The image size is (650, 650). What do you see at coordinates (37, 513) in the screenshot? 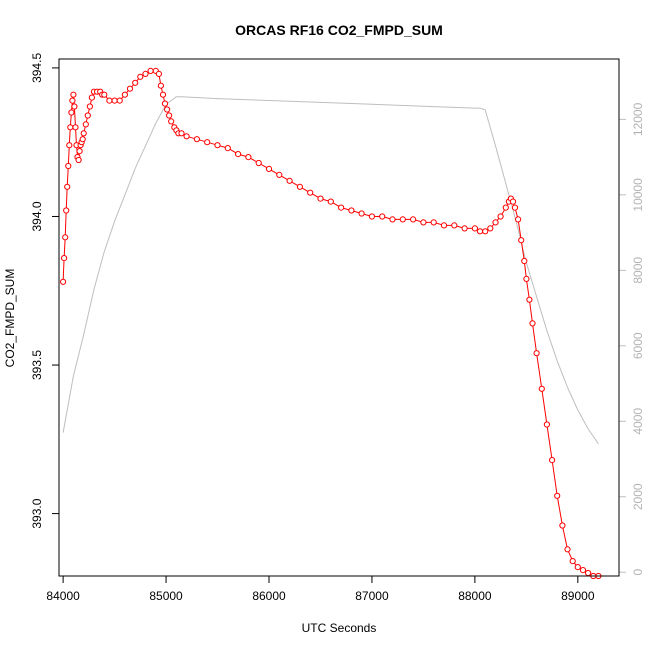
I see `y-tick-label: 393.0` at bounding box center [37, 513].